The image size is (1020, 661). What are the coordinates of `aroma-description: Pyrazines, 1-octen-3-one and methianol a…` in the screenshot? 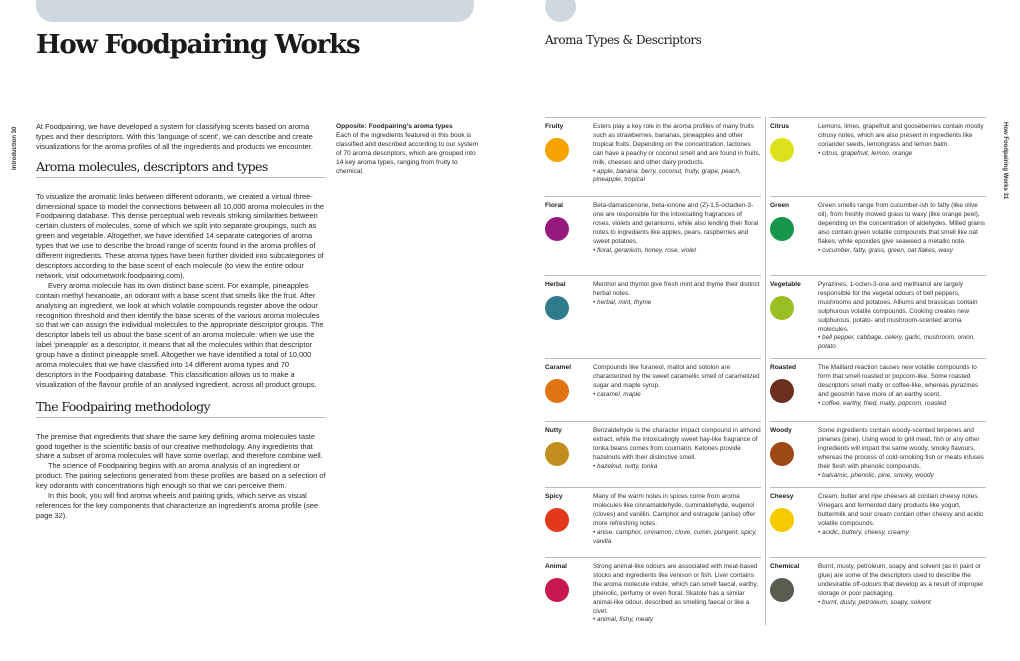 It's located at (902, 316).